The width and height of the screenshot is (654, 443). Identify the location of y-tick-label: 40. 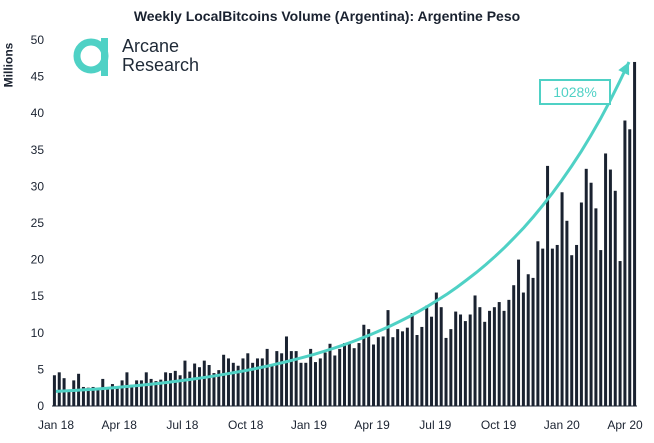
(38, 113).